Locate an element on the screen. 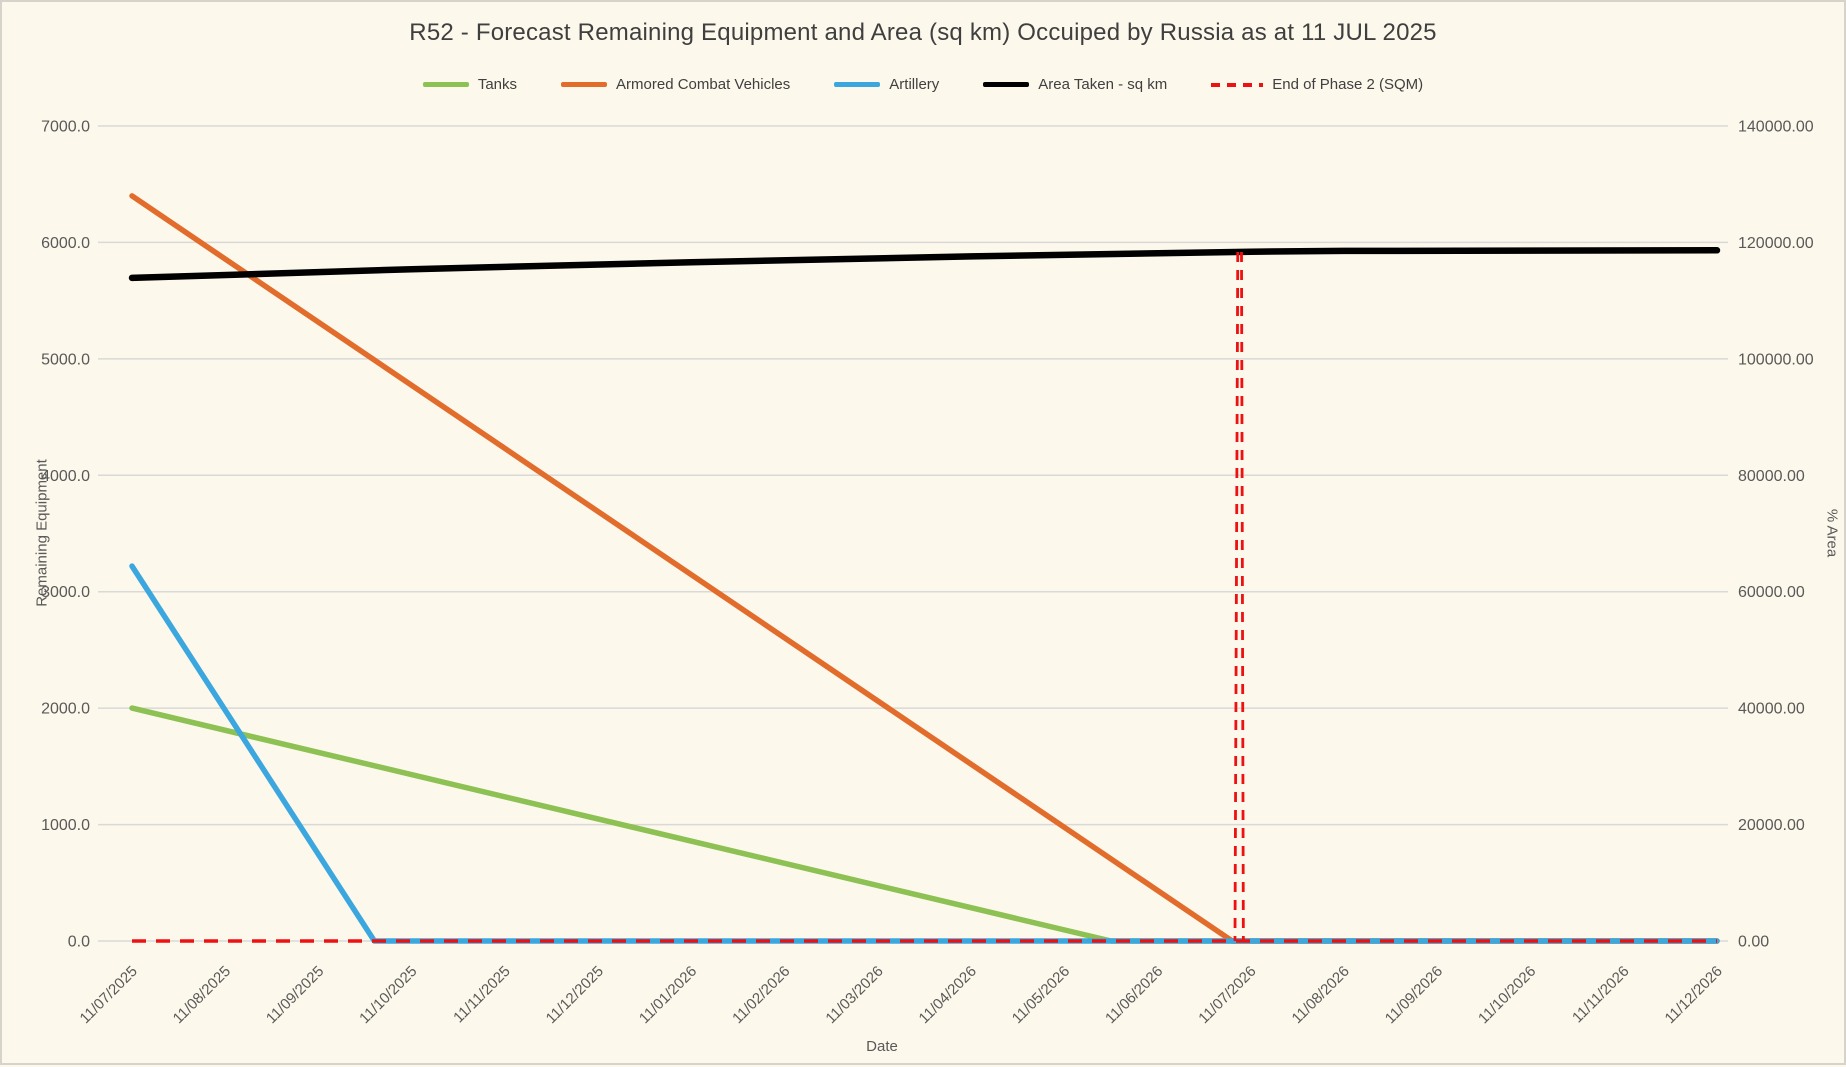  x-tick-label: 11/10/2026 is located at coordinates (1507, 995).